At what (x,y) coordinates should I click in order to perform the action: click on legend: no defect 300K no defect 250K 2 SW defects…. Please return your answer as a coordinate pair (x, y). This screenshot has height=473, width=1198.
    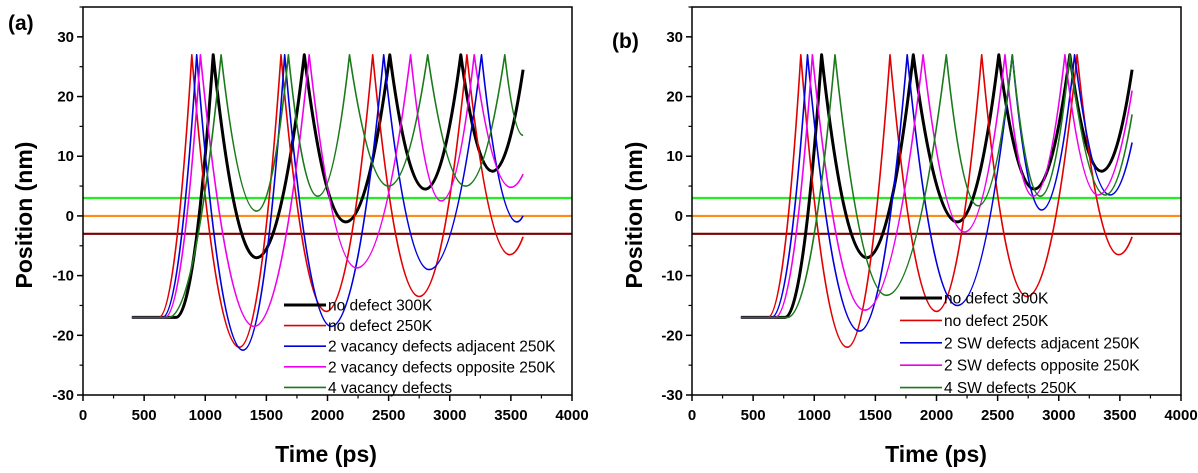
    Looking at the image, I should click on (1020, 344).